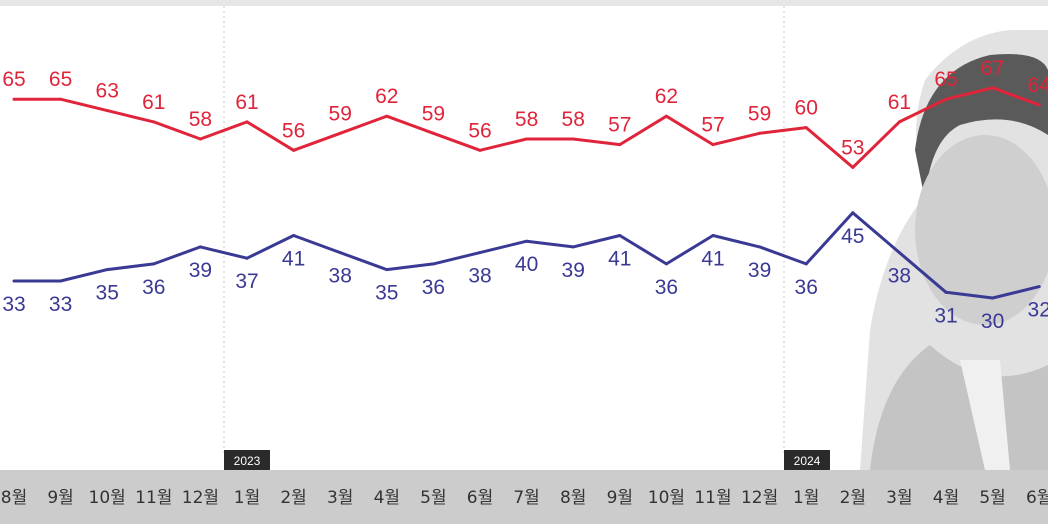  What do you see at coordinates (852, 147) in the screenshot?
I see `data-label: 53` at bounding box center [852, 147].